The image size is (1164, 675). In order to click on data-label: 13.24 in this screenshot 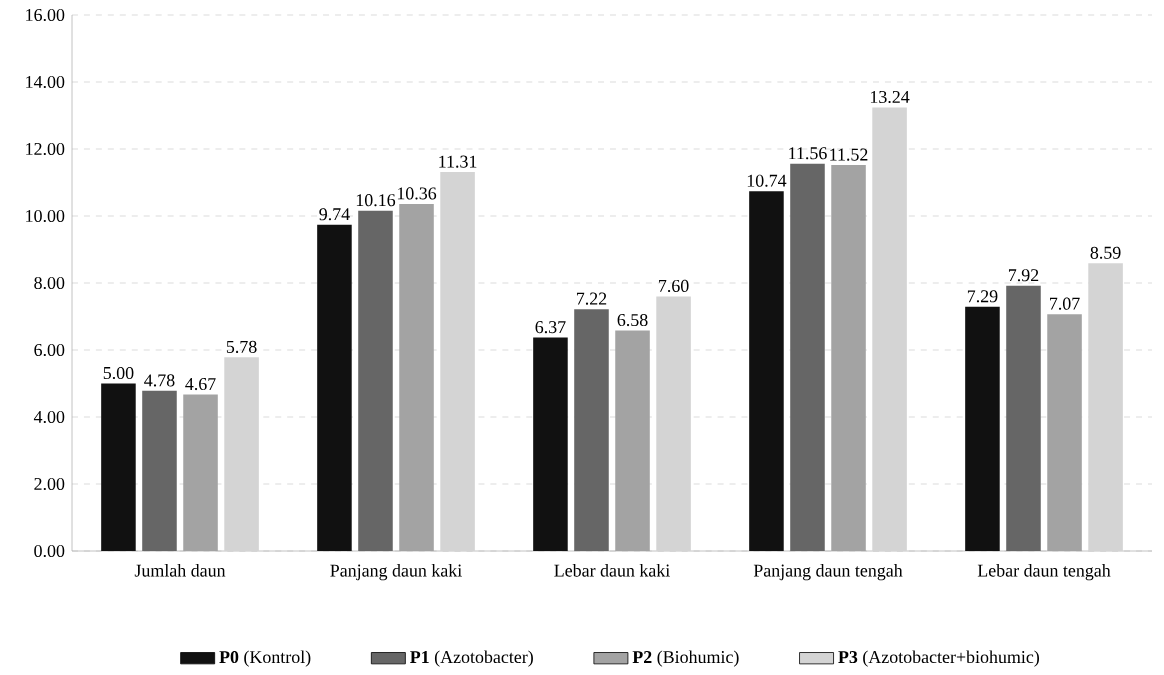, I will do `click(890, 97)`.